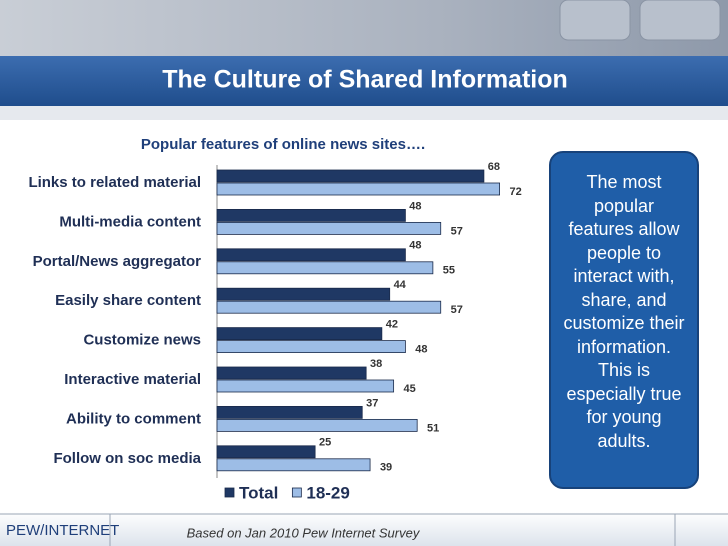 The width and height of the screenshot is (728, 546). I want to click on category-label: Portal/News aggregator, so click(117, 261).